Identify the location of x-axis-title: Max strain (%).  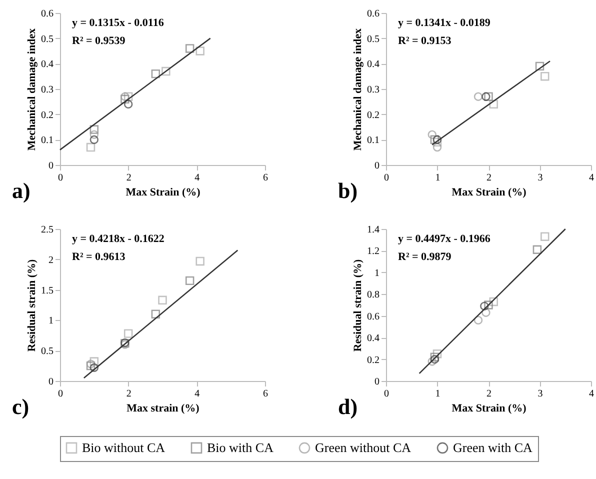
(163, 408).